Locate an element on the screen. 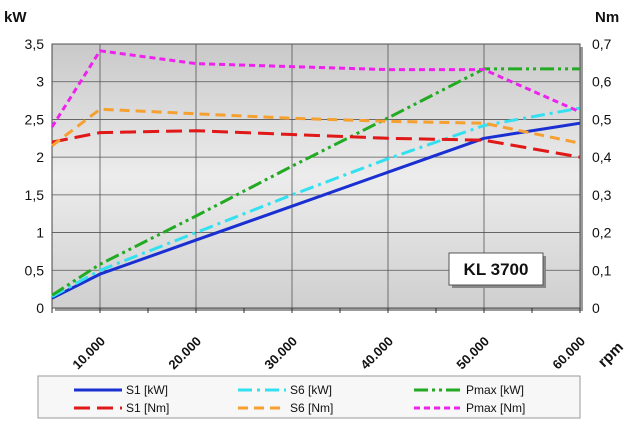 The height and width of the screenshot is (424, 629). y-right-tick-label: 0,1 is located at coordinates (602, 270).